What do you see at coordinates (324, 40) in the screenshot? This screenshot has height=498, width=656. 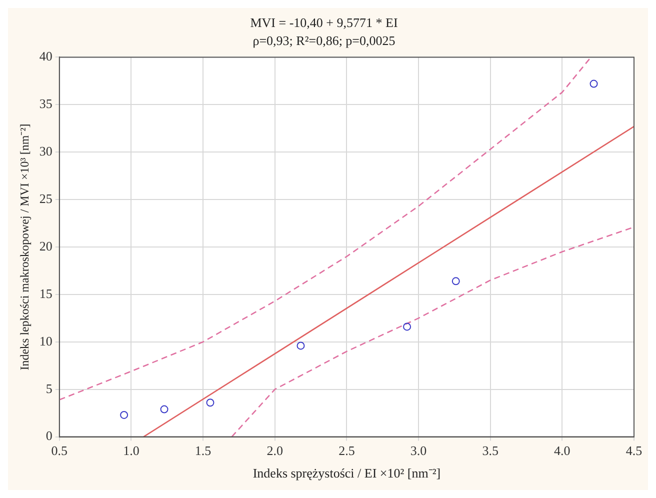 I see `chart-subtitle: ρ=0,93; R²=0,86; p=0,0025` at bounding box center [324, 40].